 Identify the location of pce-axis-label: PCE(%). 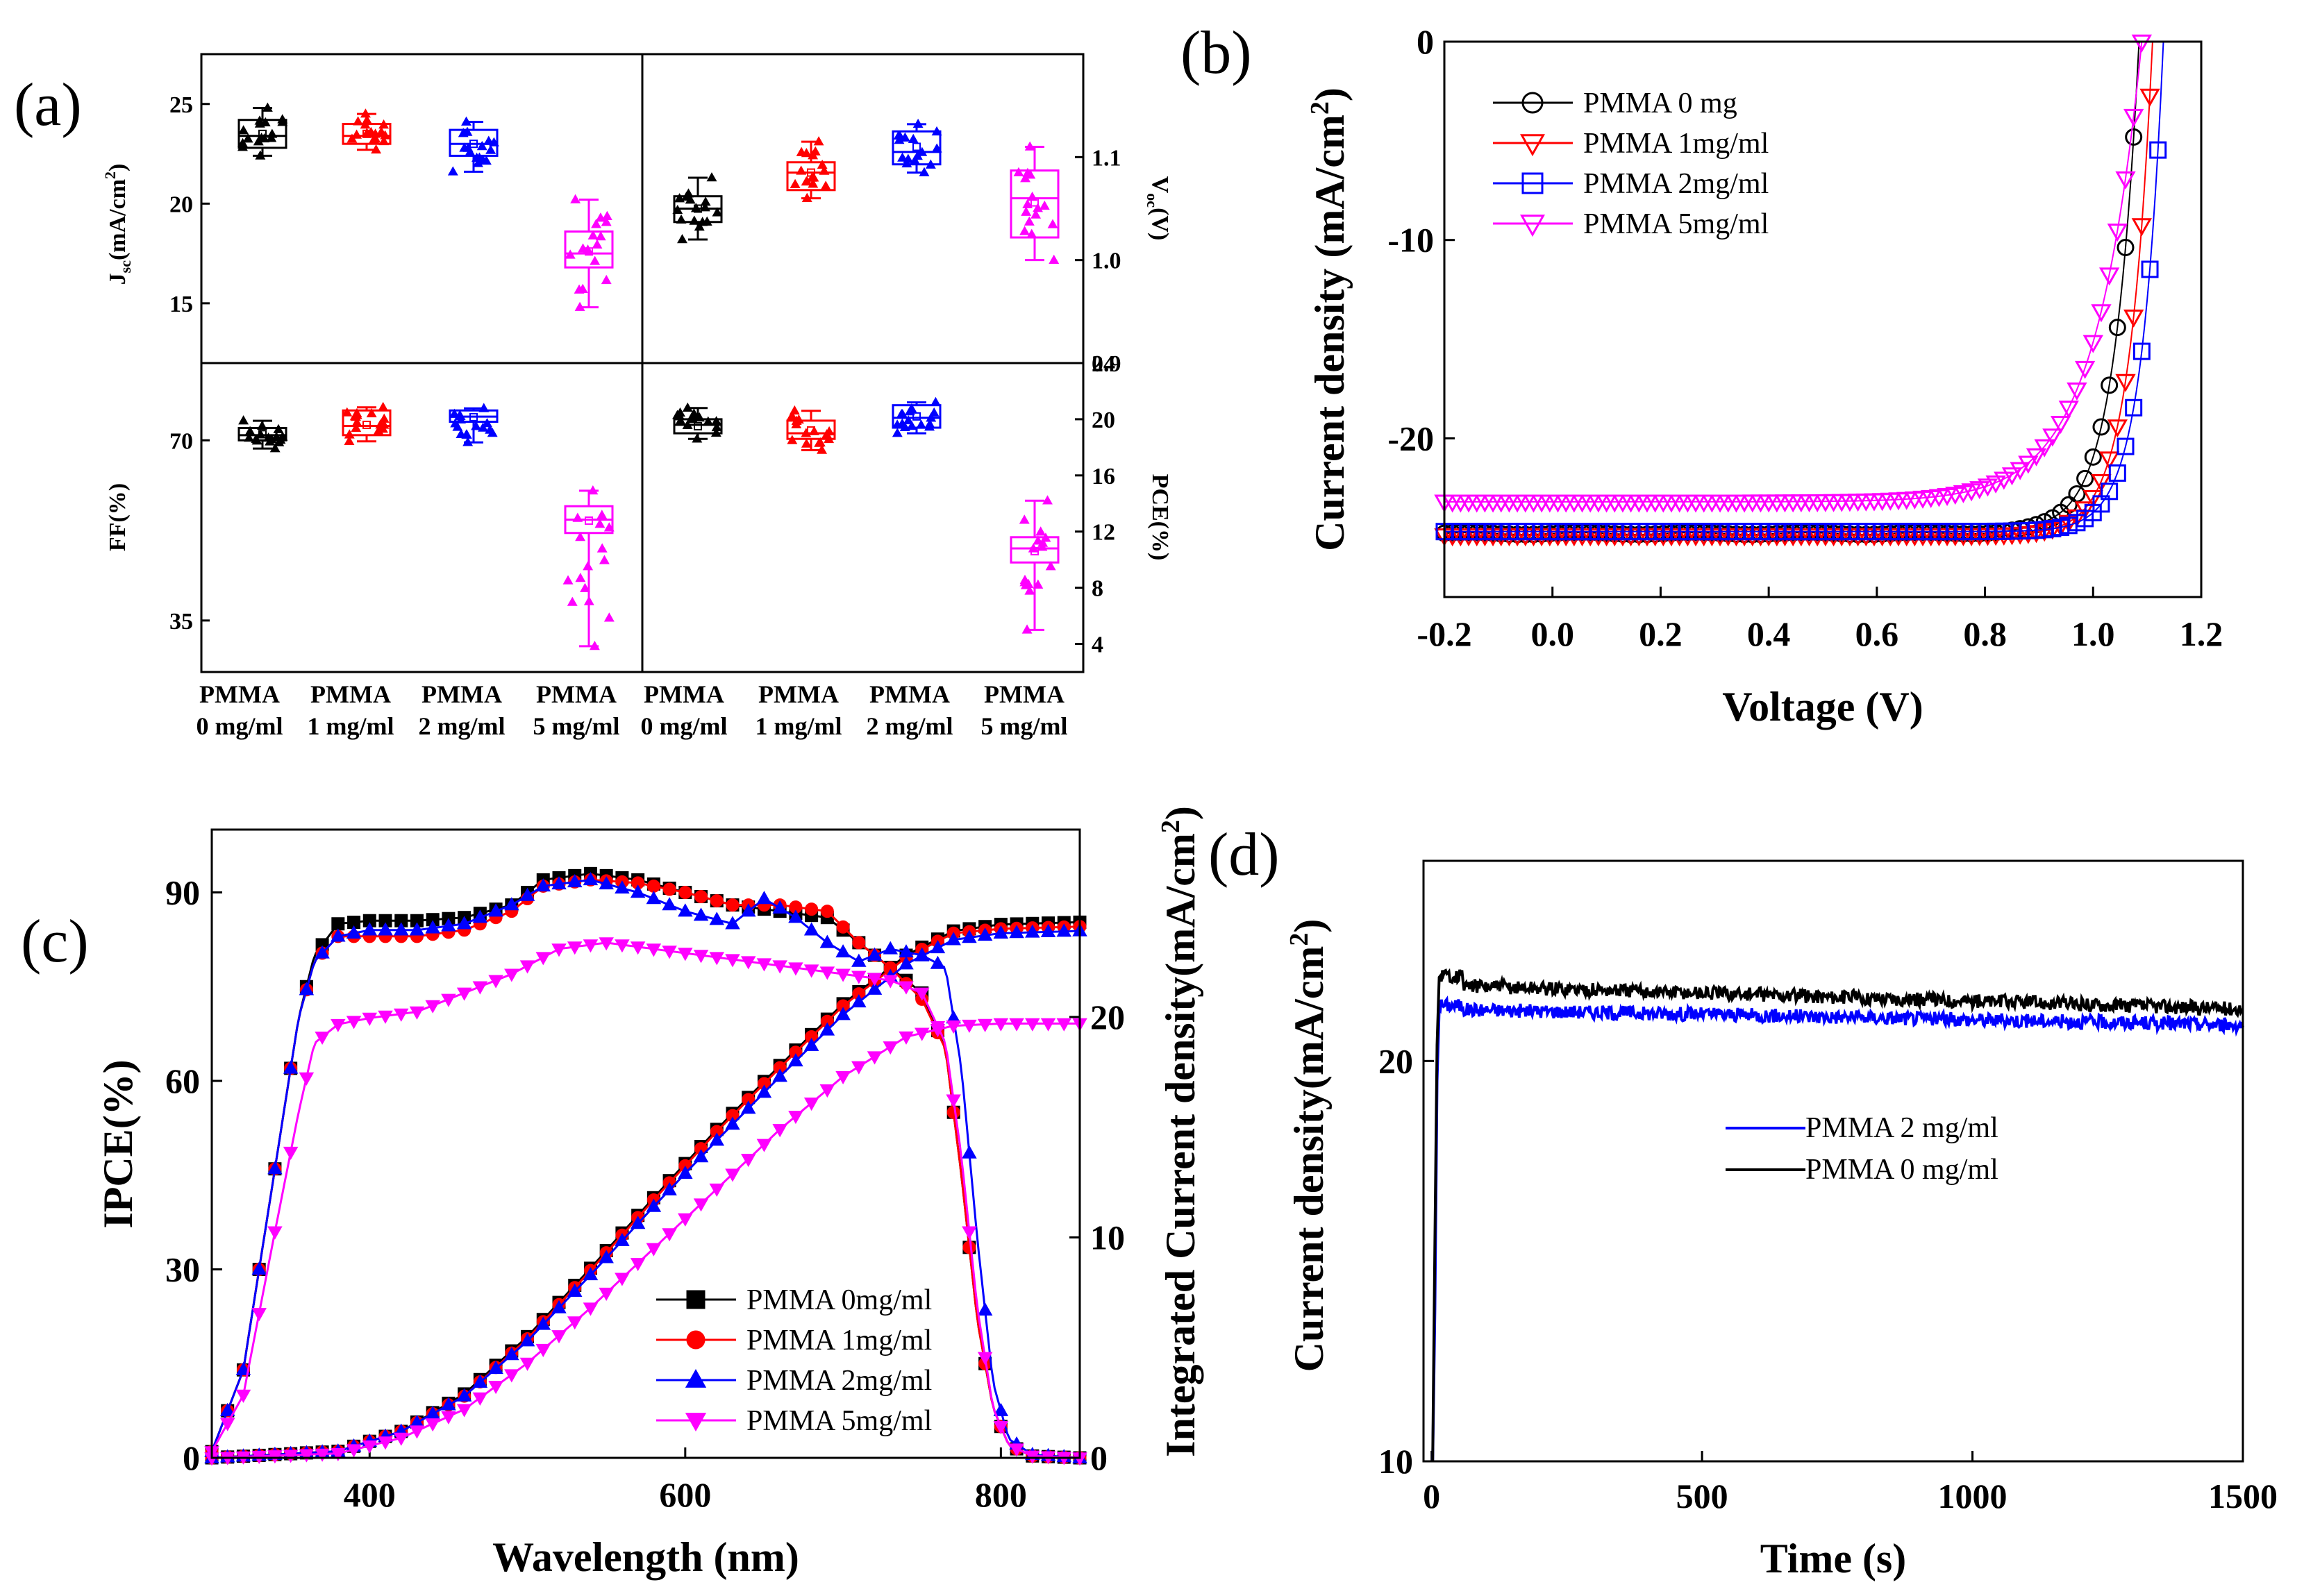
(1160, 517).